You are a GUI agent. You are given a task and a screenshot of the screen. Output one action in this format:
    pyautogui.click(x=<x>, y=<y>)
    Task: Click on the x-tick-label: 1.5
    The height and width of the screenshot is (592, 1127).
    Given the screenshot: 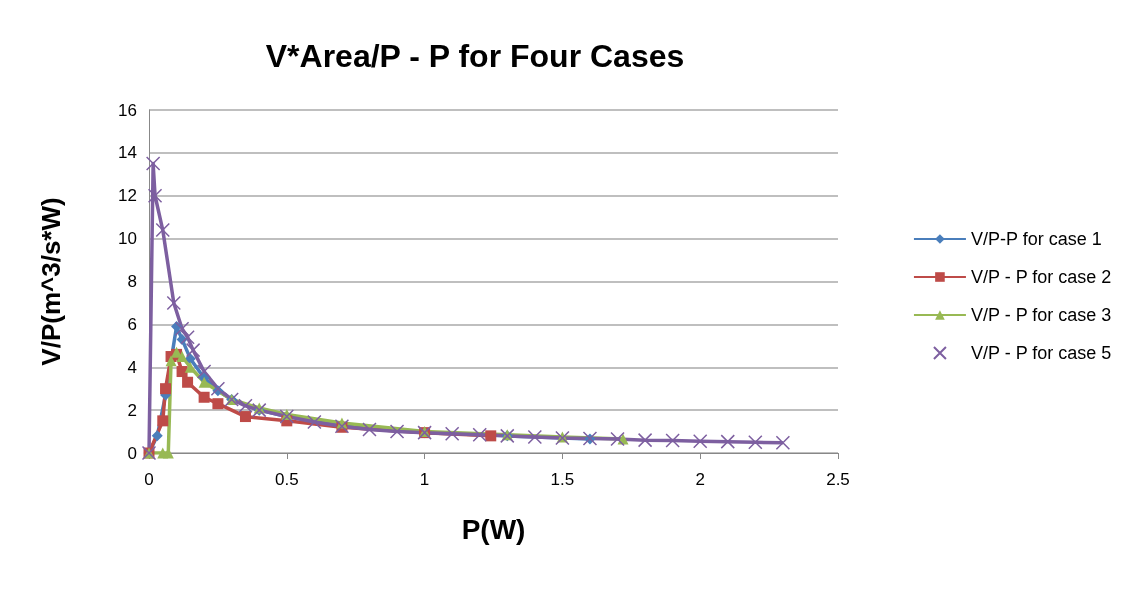 What is the action you would take?
    pyautogui.click(x=562, y=479)
    